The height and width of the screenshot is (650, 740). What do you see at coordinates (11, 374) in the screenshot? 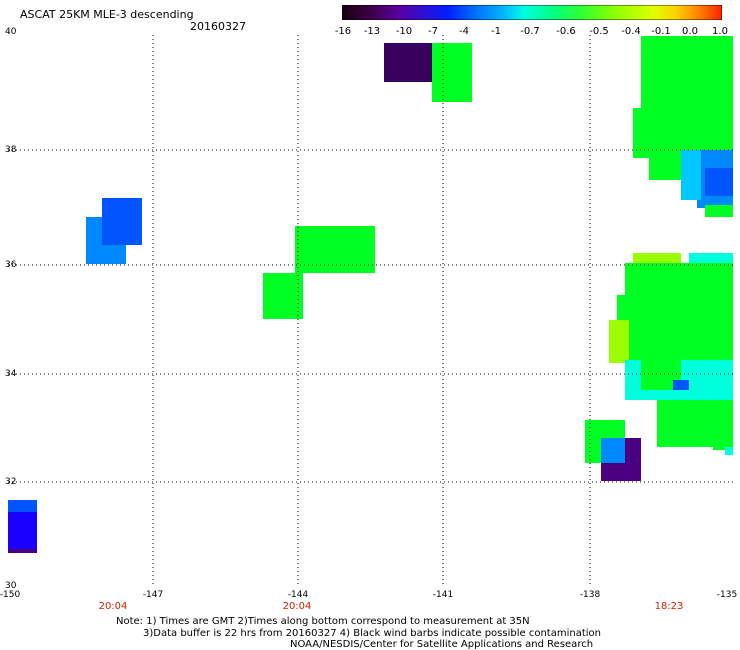
I see `lat-label: 34` at bounding box center [11, 374].